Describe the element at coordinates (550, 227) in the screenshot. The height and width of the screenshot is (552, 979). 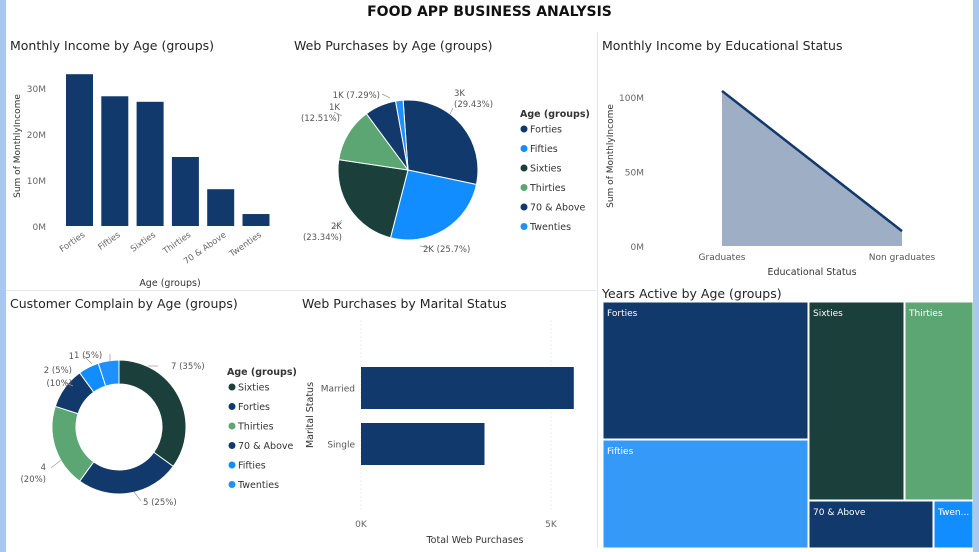
I see `legend-item: Twenties` at that location.